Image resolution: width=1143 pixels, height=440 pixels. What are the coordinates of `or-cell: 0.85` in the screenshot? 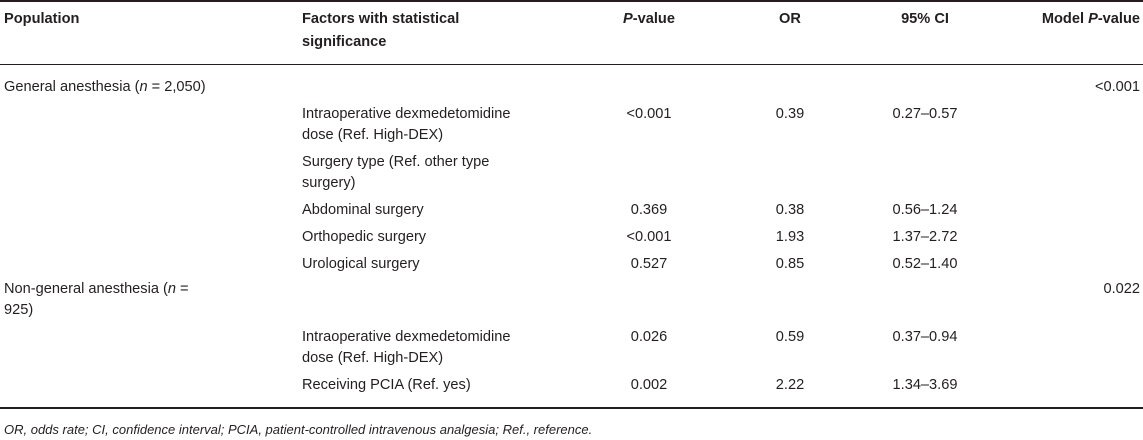 It's located at (790, 264).